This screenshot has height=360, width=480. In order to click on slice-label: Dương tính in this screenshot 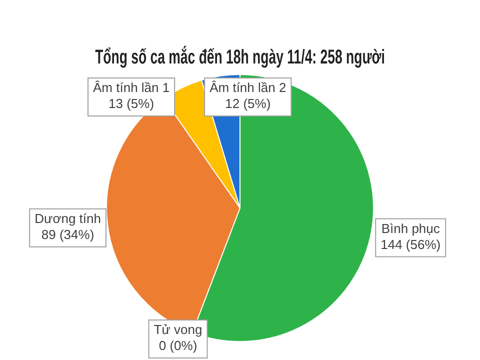, I will do `click(67, 218)`.